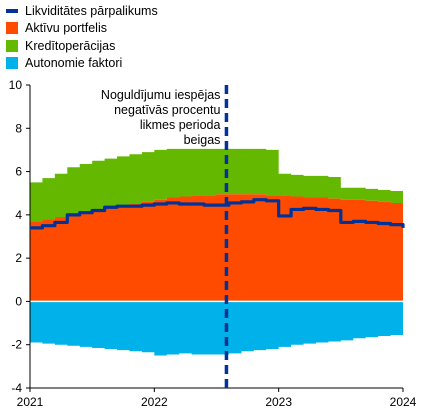 The width and height of the screenshot is (423, 416). Describe the element at coordinates (30, 402) in the screenshot. I see `x-tick-label: 2021` at that location.